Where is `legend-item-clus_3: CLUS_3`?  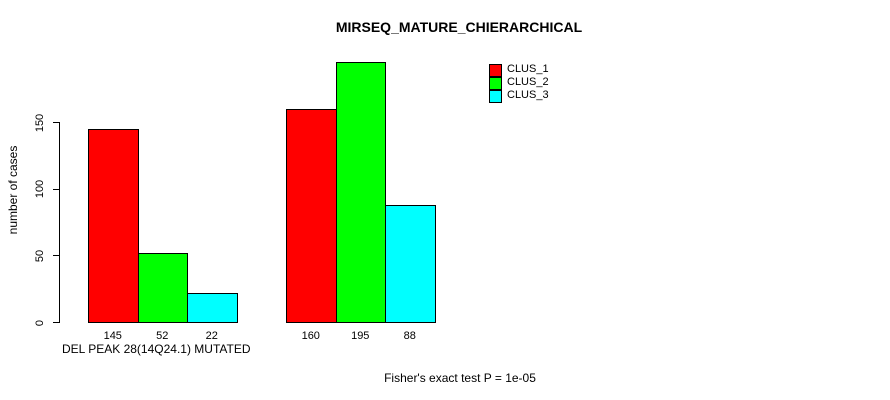
legend-item-clus_3: CLUS_3 is located at coordinates (534, 96).